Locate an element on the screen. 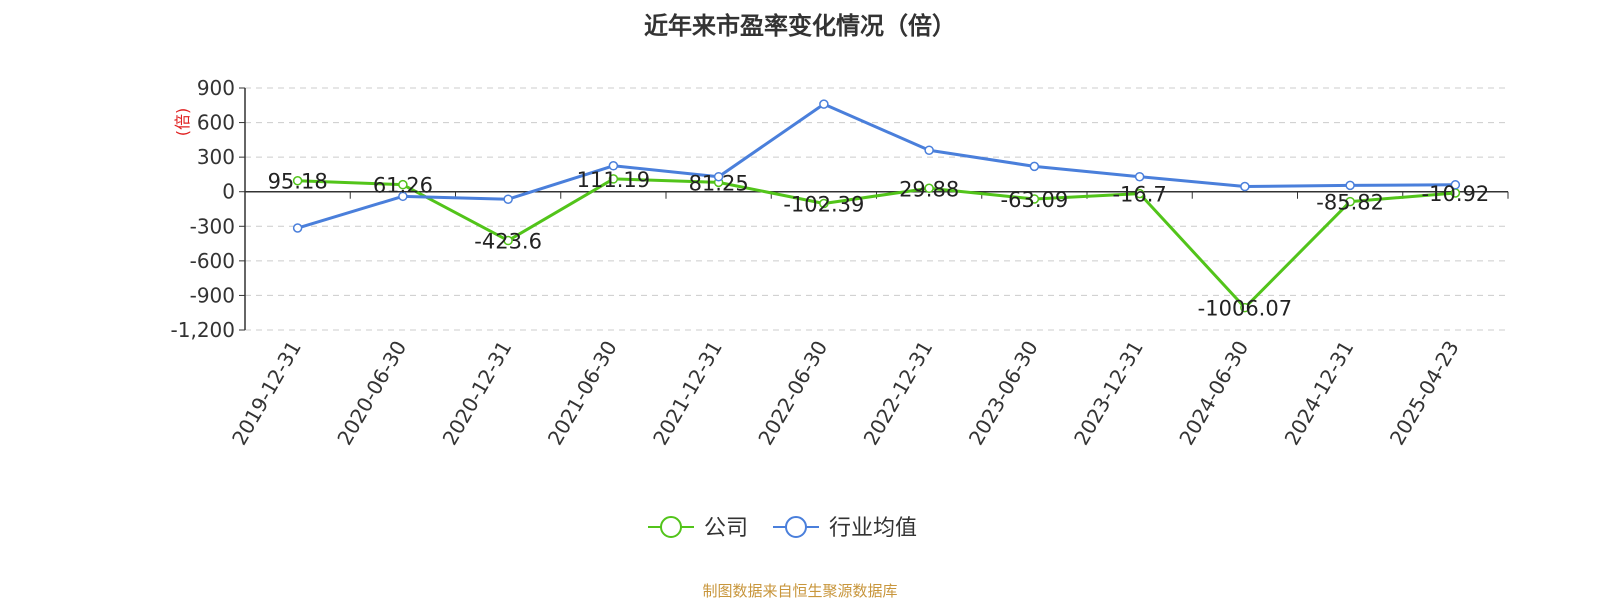 This screenshot has height=601, width=1600. x-tick-label: 2022-12-31 is located at coordinates (898, 393).